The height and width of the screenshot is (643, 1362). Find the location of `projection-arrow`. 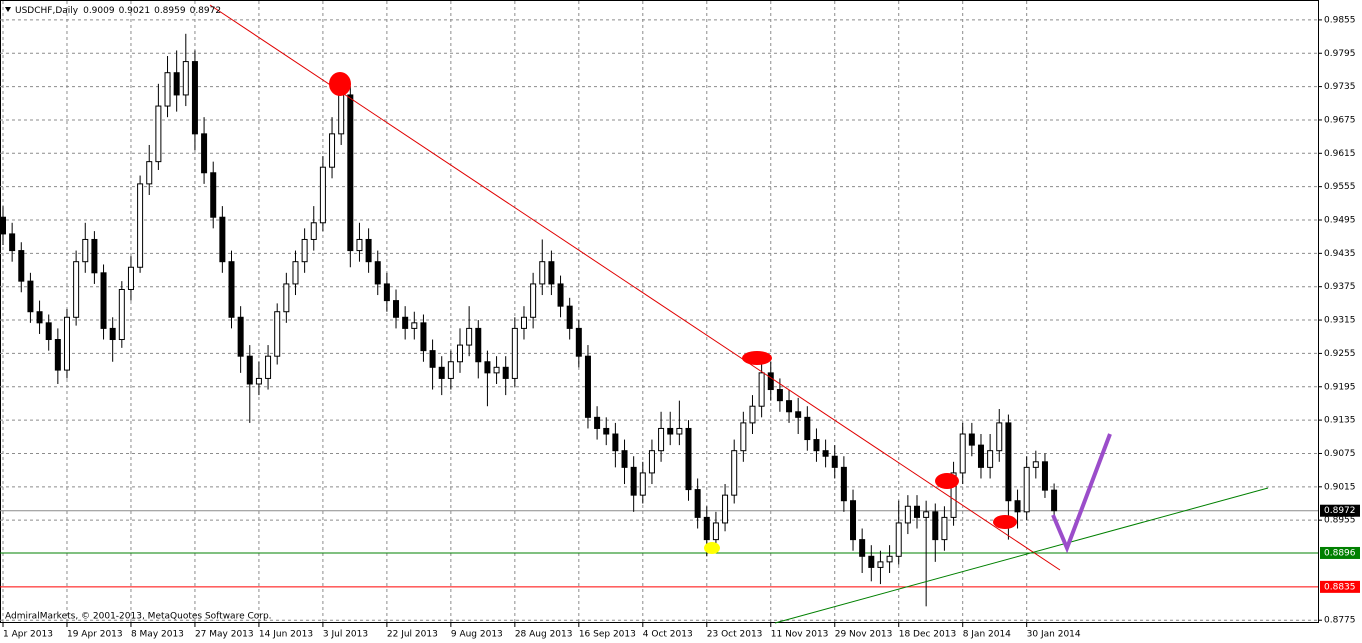

projection-arrow is located at coordinates (1081, 493).